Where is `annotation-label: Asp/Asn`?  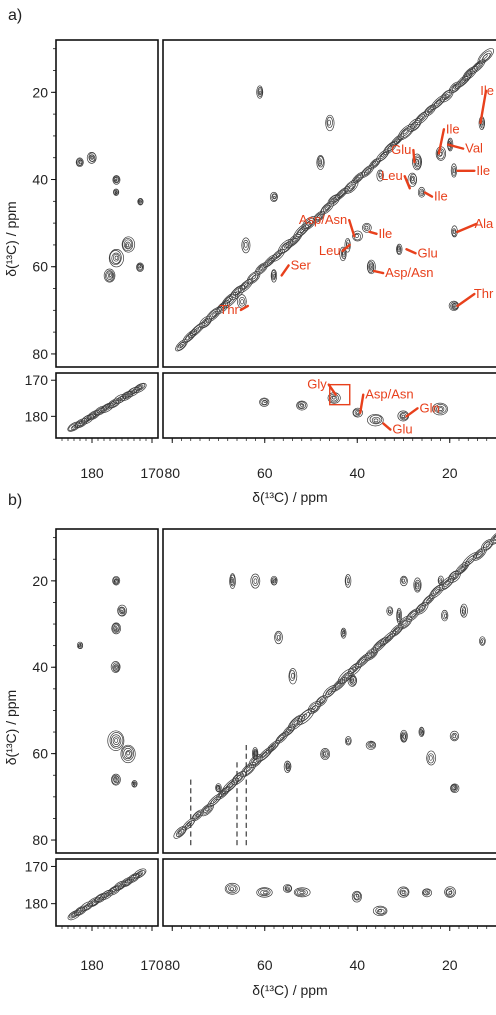 annotation-label: Asp/Asn is located at coordinates (323, 219).